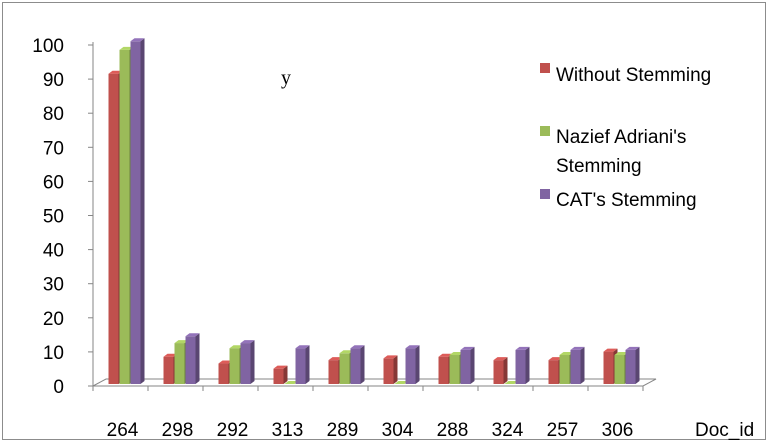  What do you see at coordinates (178, 430) in the screenshot?
I see `x-tick-label: 298` at bounding box center [178, 430].